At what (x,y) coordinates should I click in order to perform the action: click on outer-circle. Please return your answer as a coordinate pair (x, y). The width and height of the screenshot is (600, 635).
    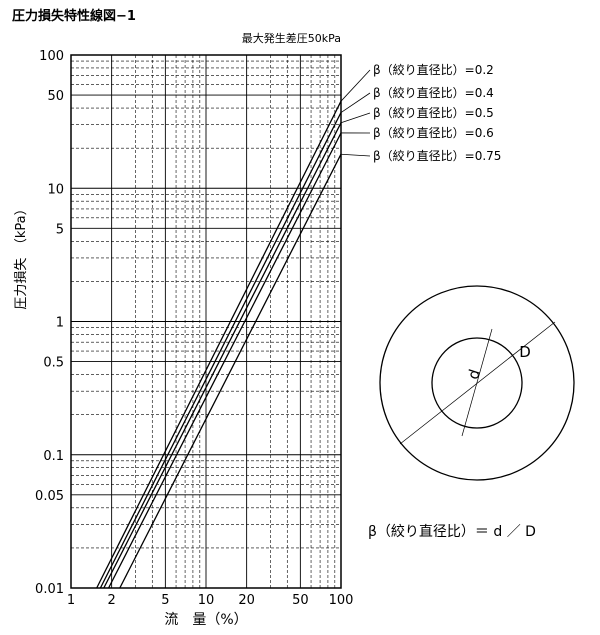
    Looking at the image, I should click on (477, 383).